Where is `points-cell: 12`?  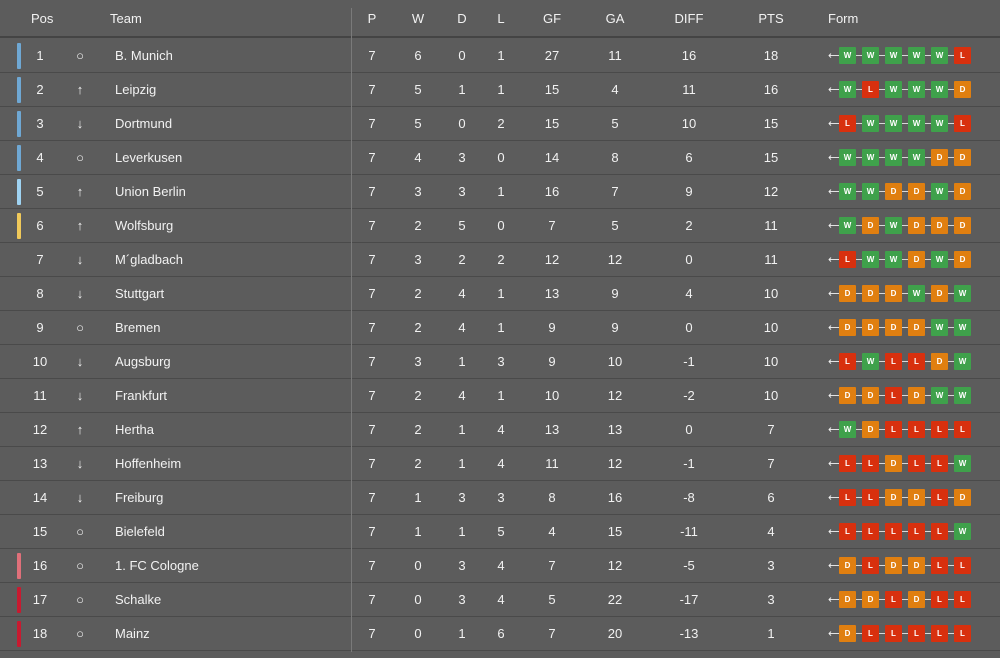
points-cell: 12 is located at coordinates (771, 191).